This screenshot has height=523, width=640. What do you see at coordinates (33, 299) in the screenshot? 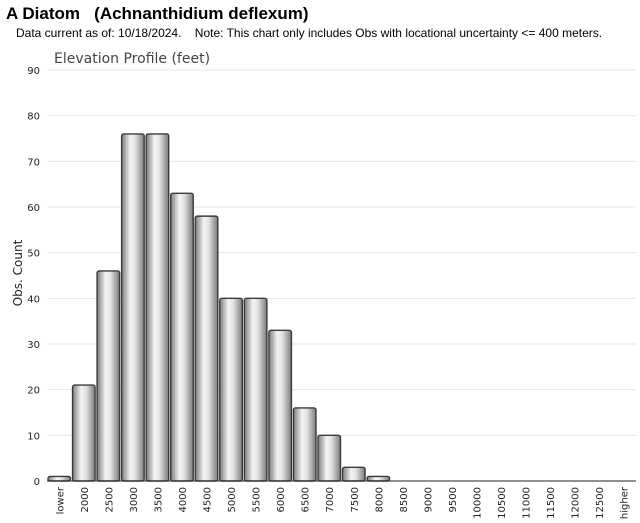
I see `y-tick-label: 40` at bounding box center [33, 299].